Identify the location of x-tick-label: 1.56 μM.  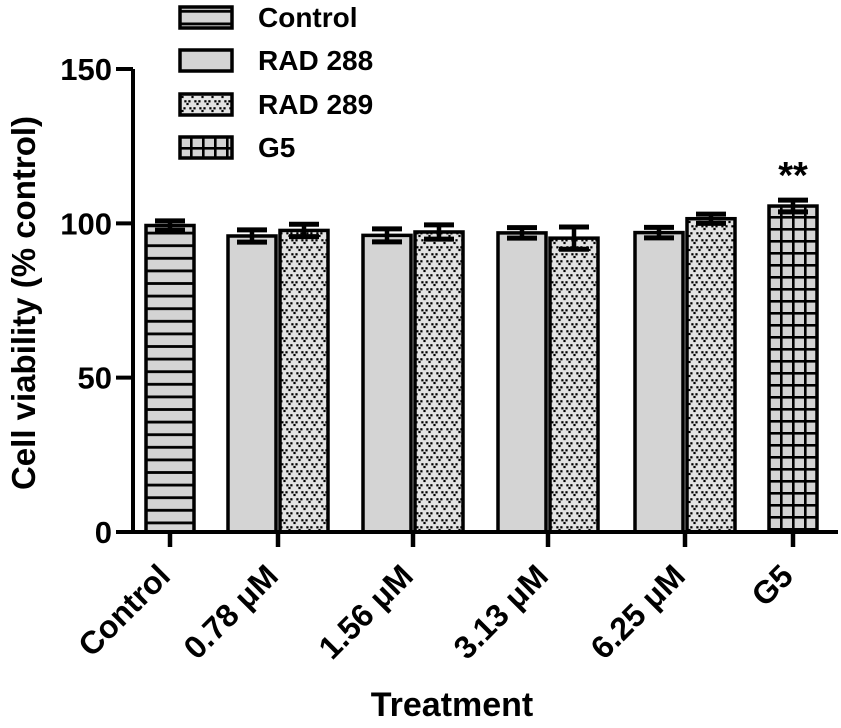
(365, 611).